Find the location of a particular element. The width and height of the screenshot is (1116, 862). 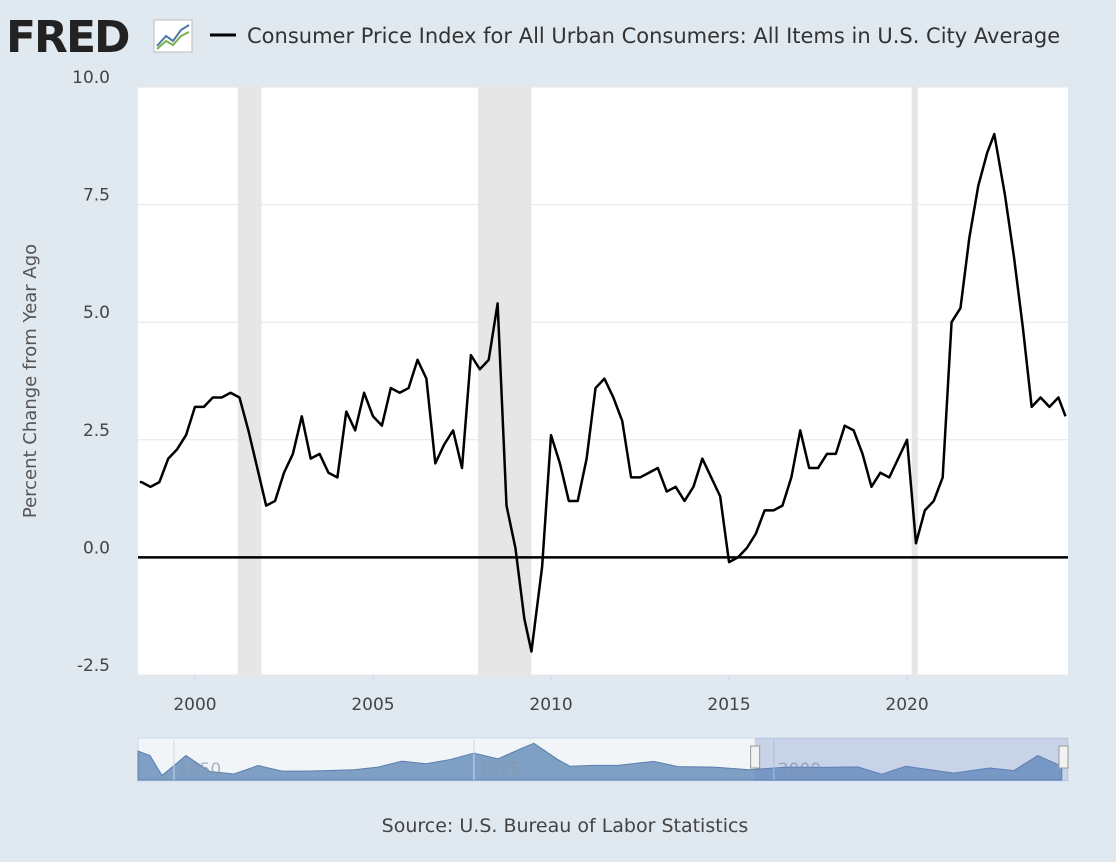

navigator-selection is located at coordinates (911, 759).